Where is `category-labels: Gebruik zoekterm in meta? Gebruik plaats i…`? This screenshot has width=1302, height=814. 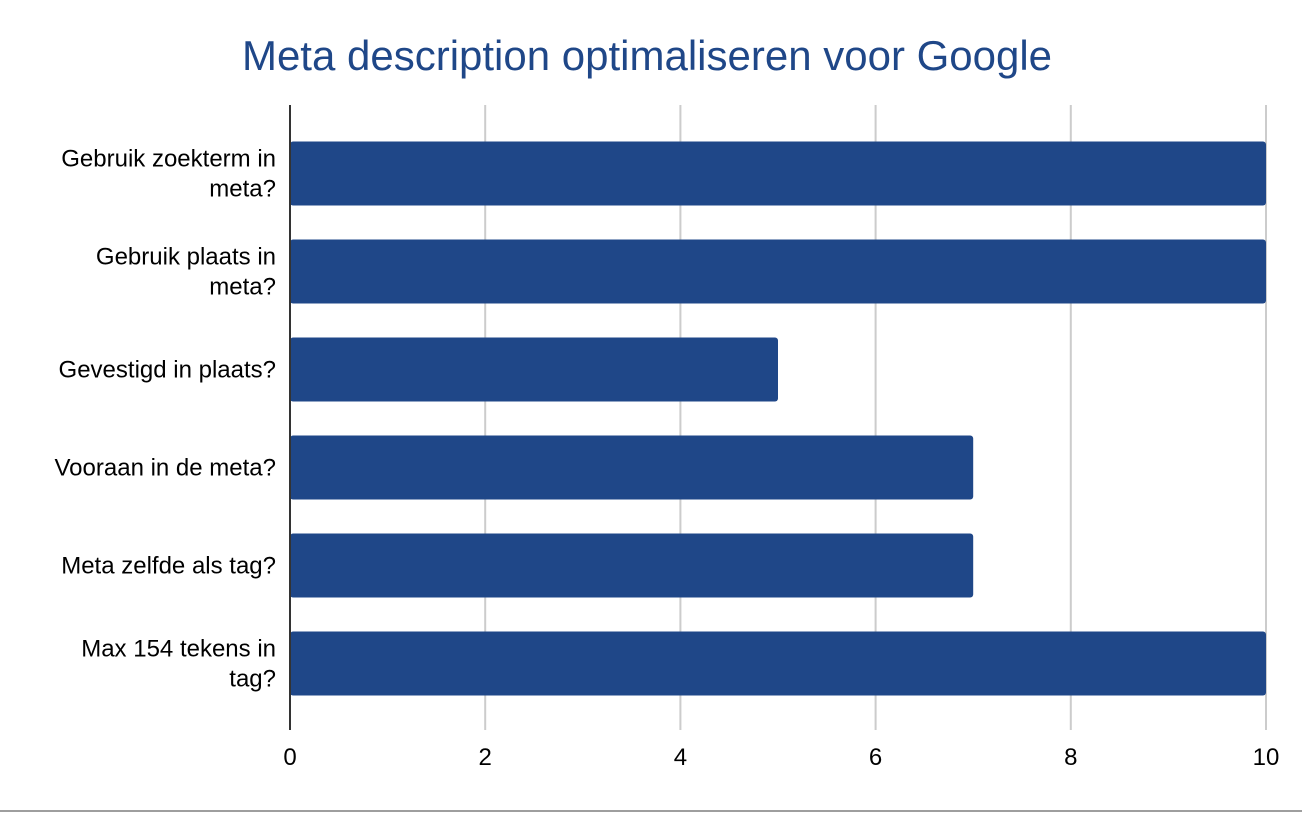 category-labels: Gebruik zoekterm in meta? Gebruik plaats i… is located at coordinates (166, 419).